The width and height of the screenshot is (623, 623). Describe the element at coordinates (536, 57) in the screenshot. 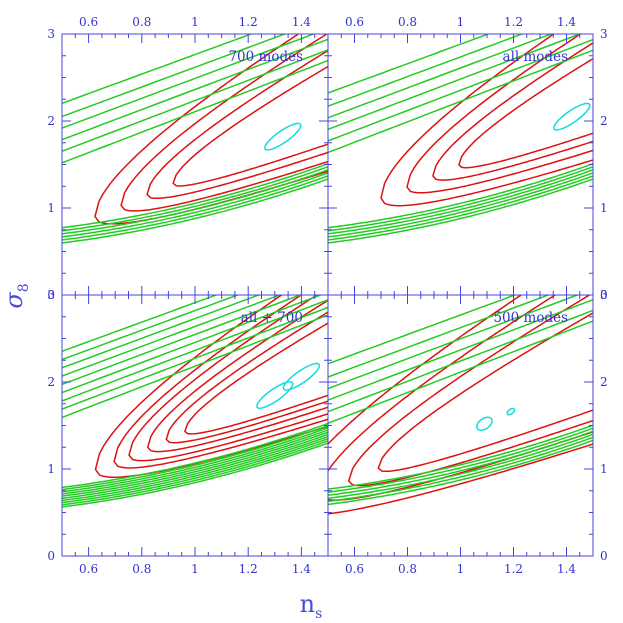

I see `panel-label: all modes` at that location.